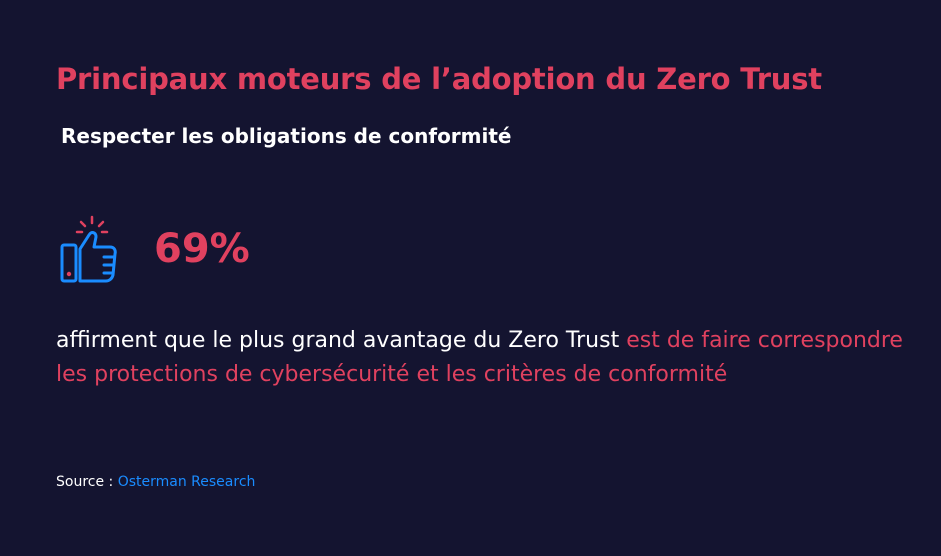 This screenshot has width=941, height=556. I want to click on source-link: Osterman Research, so click(186, 482).